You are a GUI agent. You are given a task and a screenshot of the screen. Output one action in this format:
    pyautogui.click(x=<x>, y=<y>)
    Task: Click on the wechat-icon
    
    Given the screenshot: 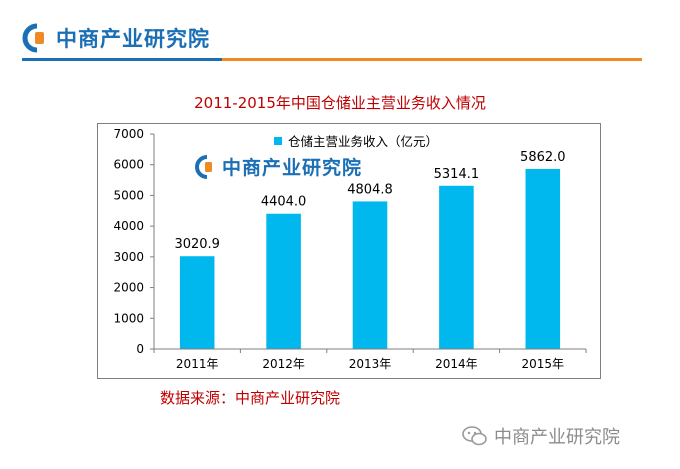 What is the action you would take?
    pyautogui.click(x=474, y=436)
    